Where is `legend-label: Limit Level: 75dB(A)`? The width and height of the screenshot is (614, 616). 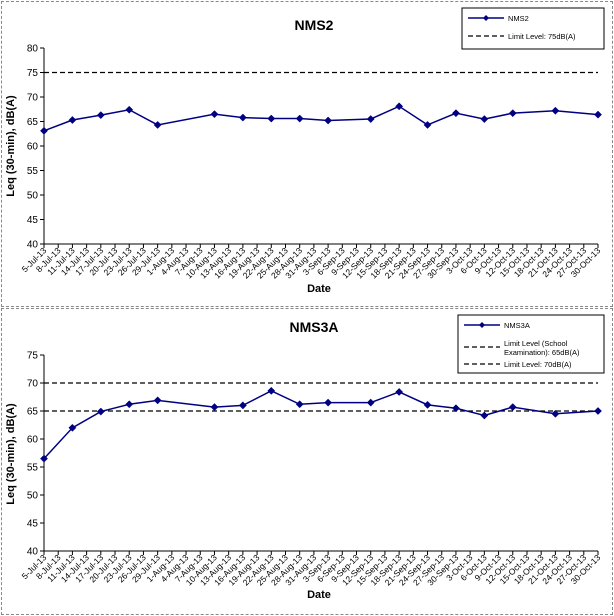 legend-label: Limit Level: 75dB(A) is located at coordinates (542, 36).